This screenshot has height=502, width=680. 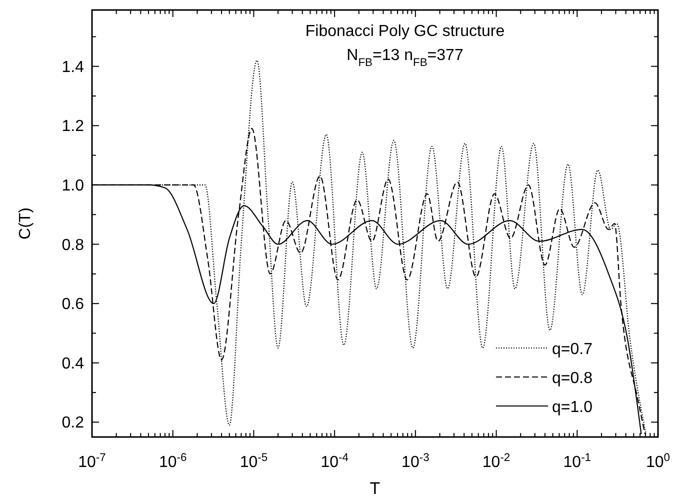 What do you see at coordinates (375, 488) in the screenshot?
I see `x-axis-title: T` at bounding box center [375, 488].